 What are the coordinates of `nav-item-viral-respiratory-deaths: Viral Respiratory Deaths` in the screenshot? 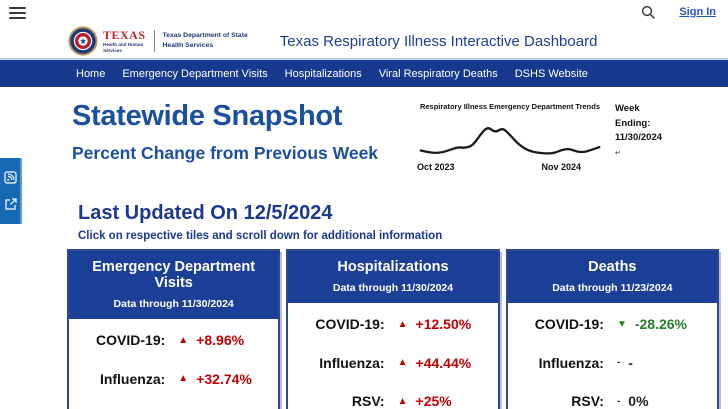 It's located at (438, 73).